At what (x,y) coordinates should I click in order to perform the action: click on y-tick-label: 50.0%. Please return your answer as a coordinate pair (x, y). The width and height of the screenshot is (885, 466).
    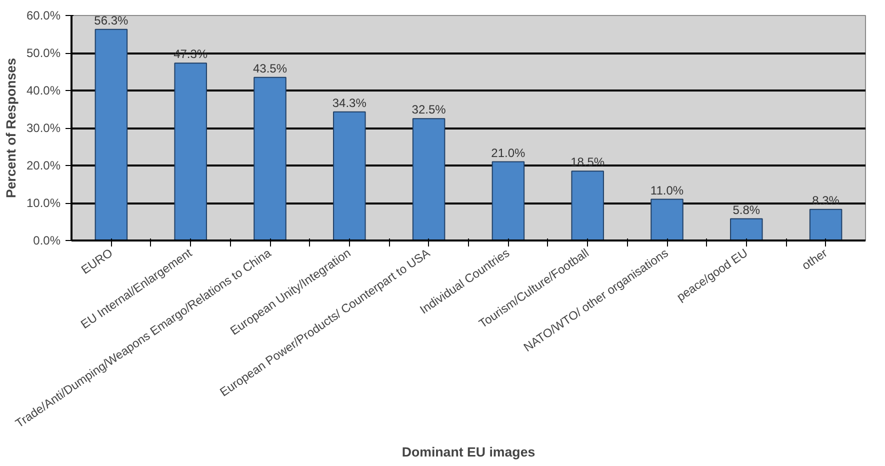
    Looking at the image, I should click on (43, 53).